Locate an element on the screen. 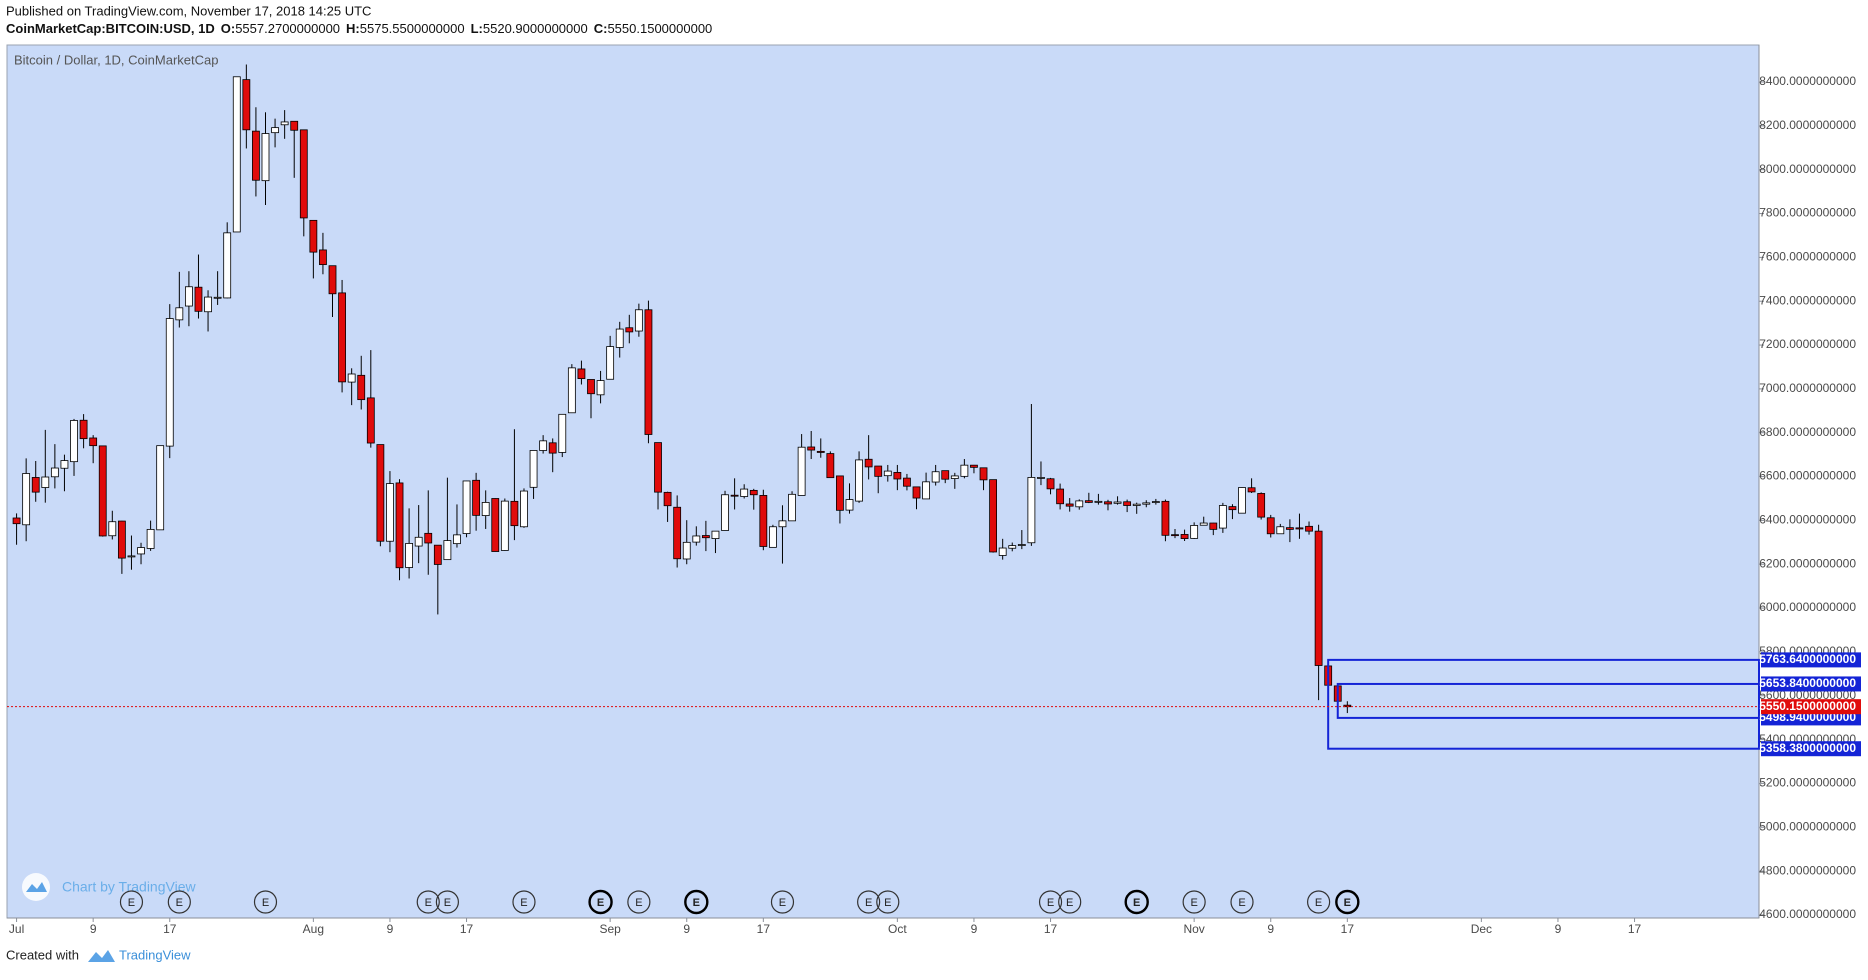 The image size is (1868, 980). y-tick-label: 7600.0000000000 is located at coordinates (1807, 257).